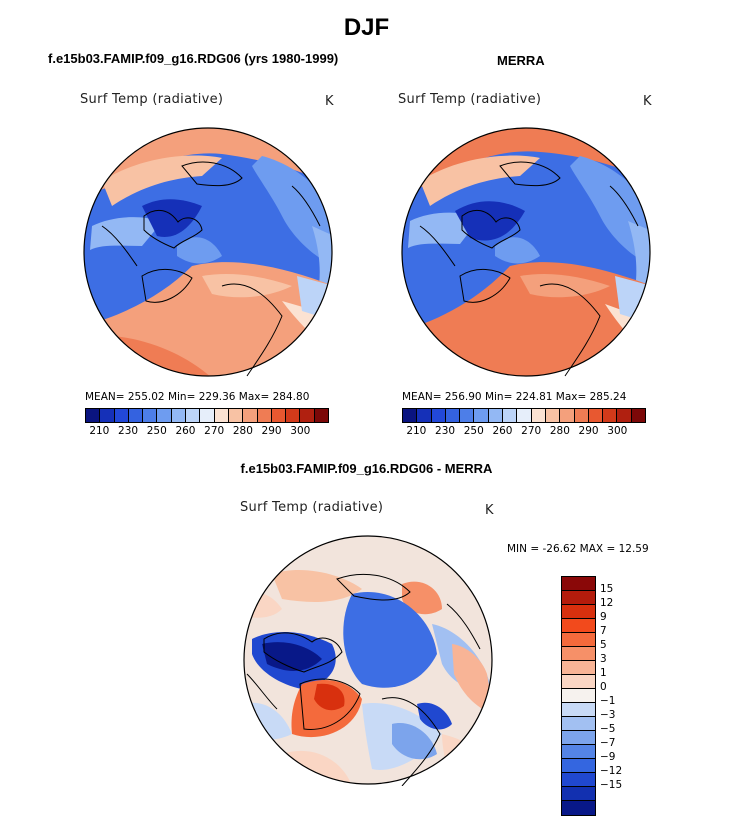 The height and width of the screenshot is (816, 733). What do you see at coordinates (608, 757) in the screenshot?
I see `colorbar-tick-label: −9` at bounding box center [608, 757].